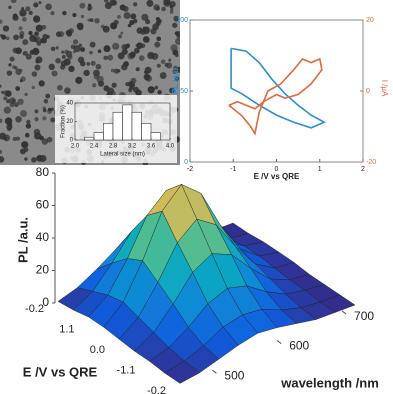 Image resolution: width=393 pixels, height=394 pixels. What do you see at coordinates (64, 121) in the screenshot?
I see `y-axis-label: Fraction (%)` at bounding box center [64, 121].